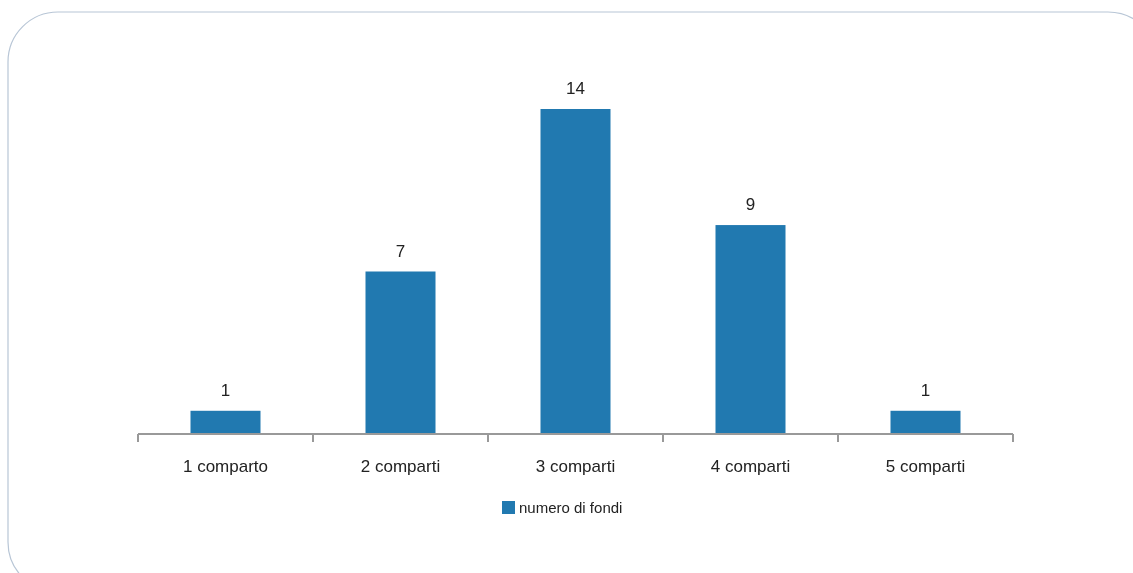 This screenshot has height=573, width=1133. Describe the element at coordinates (575, 88) in the screenshot. I see `data-label: 14` at that location.